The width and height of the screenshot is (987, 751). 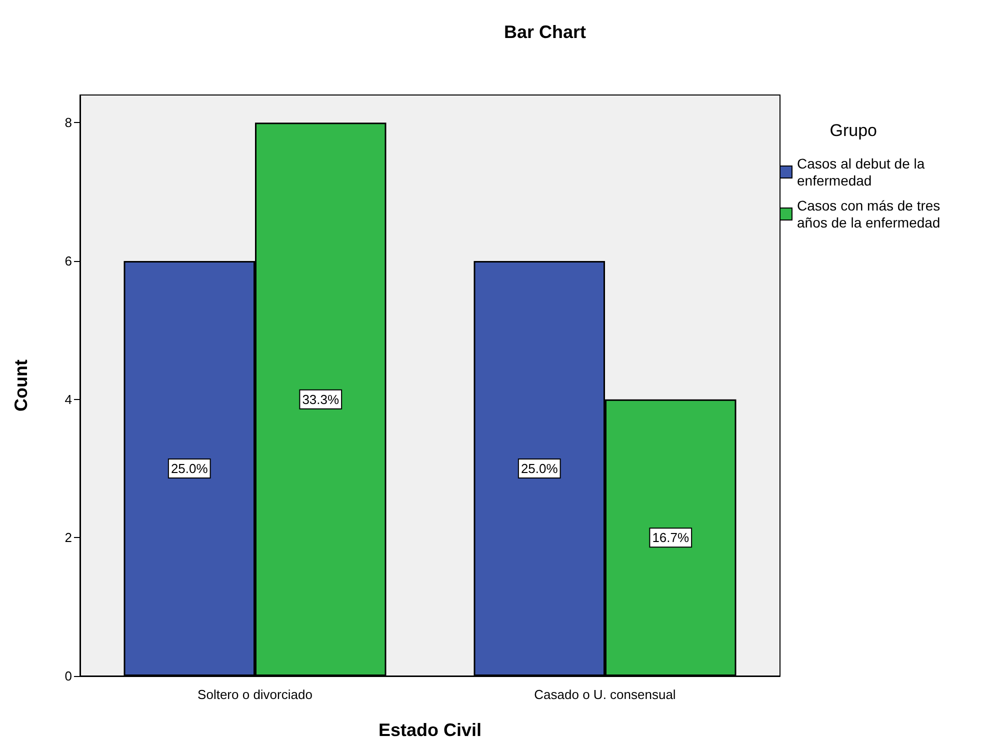 What do you see at coordinates (863, 172) in the screenshot?
I see `legend-label: Casos al debut de la enfermedad` at bounding box center [863, 172].